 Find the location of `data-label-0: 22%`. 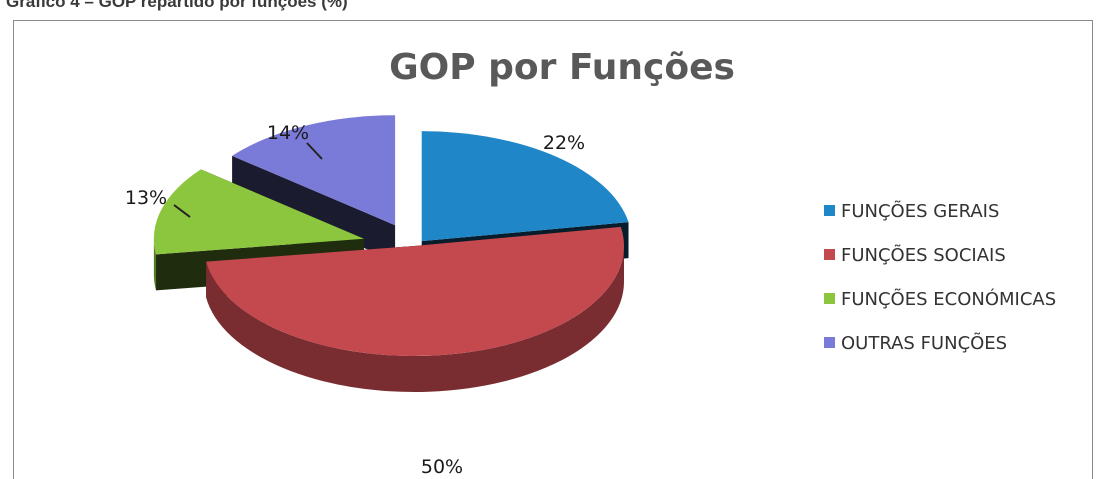

data-label-0: 22% is located at coordinates (564, 143).